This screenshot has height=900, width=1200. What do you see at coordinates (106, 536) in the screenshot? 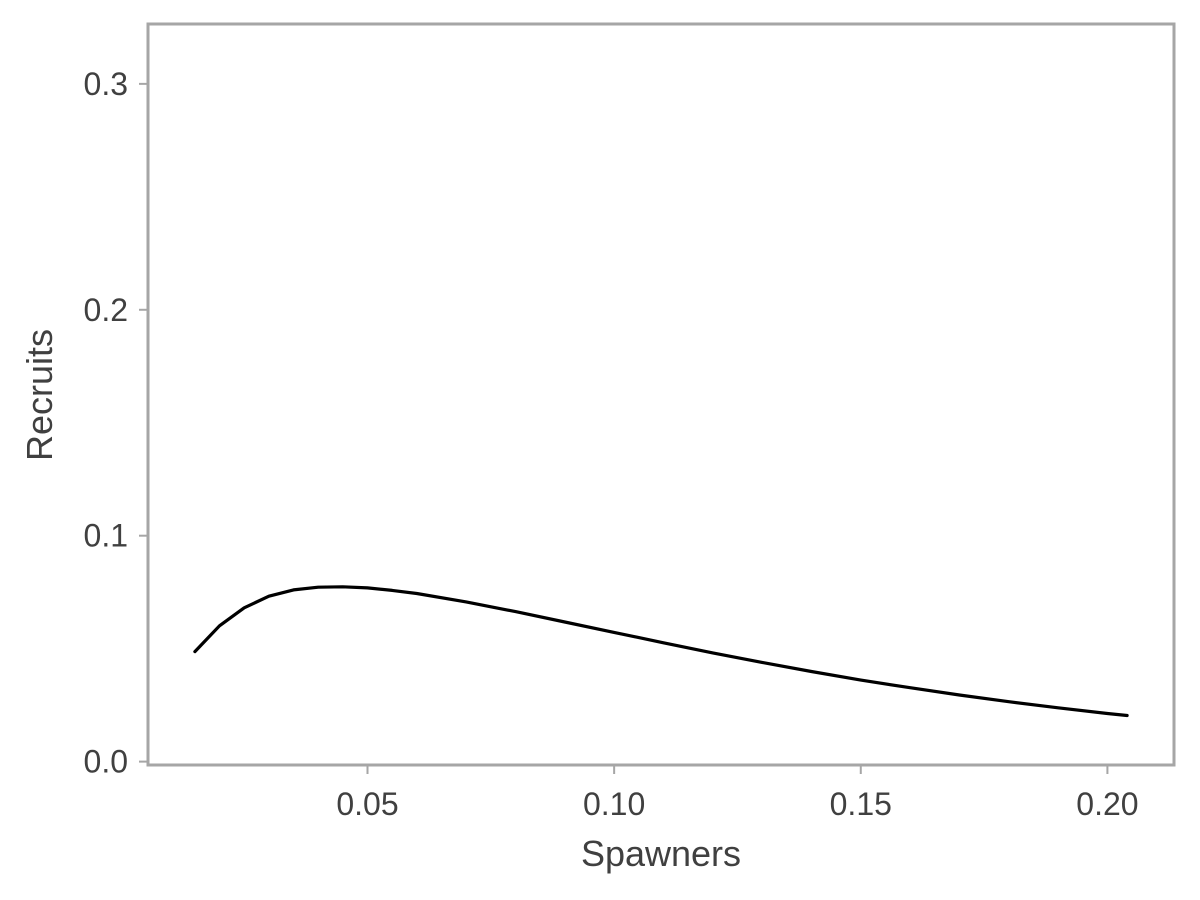
I see `y-tick-label: 0.1` at bounding box center [106, 536].